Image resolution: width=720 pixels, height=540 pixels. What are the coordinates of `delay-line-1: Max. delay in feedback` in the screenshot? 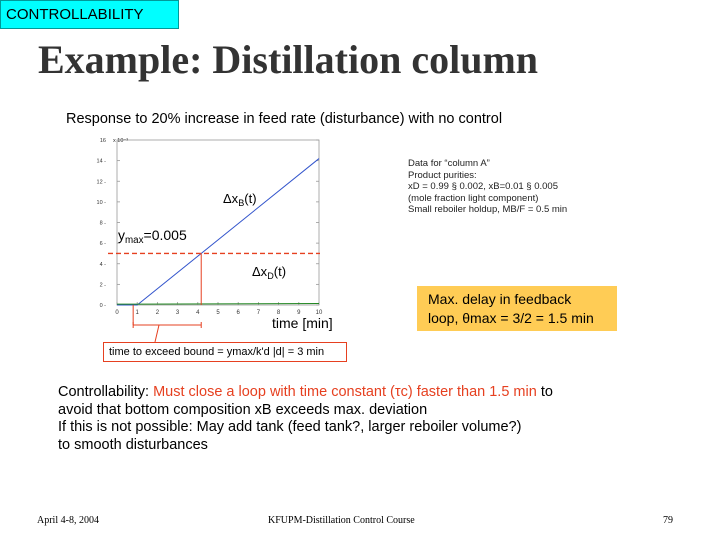 It's located at (500, 299).